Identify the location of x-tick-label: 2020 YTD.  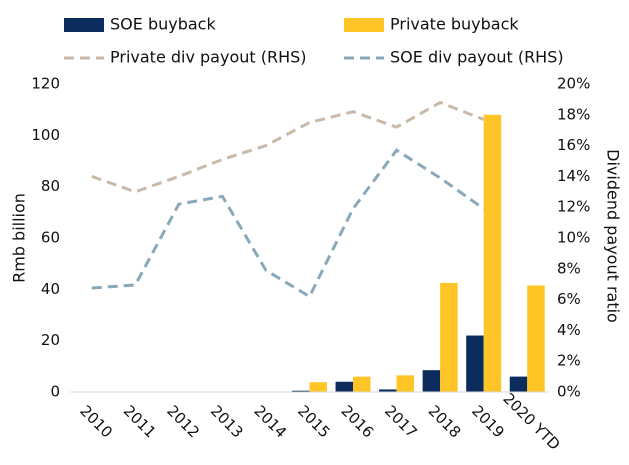
(531, 422).